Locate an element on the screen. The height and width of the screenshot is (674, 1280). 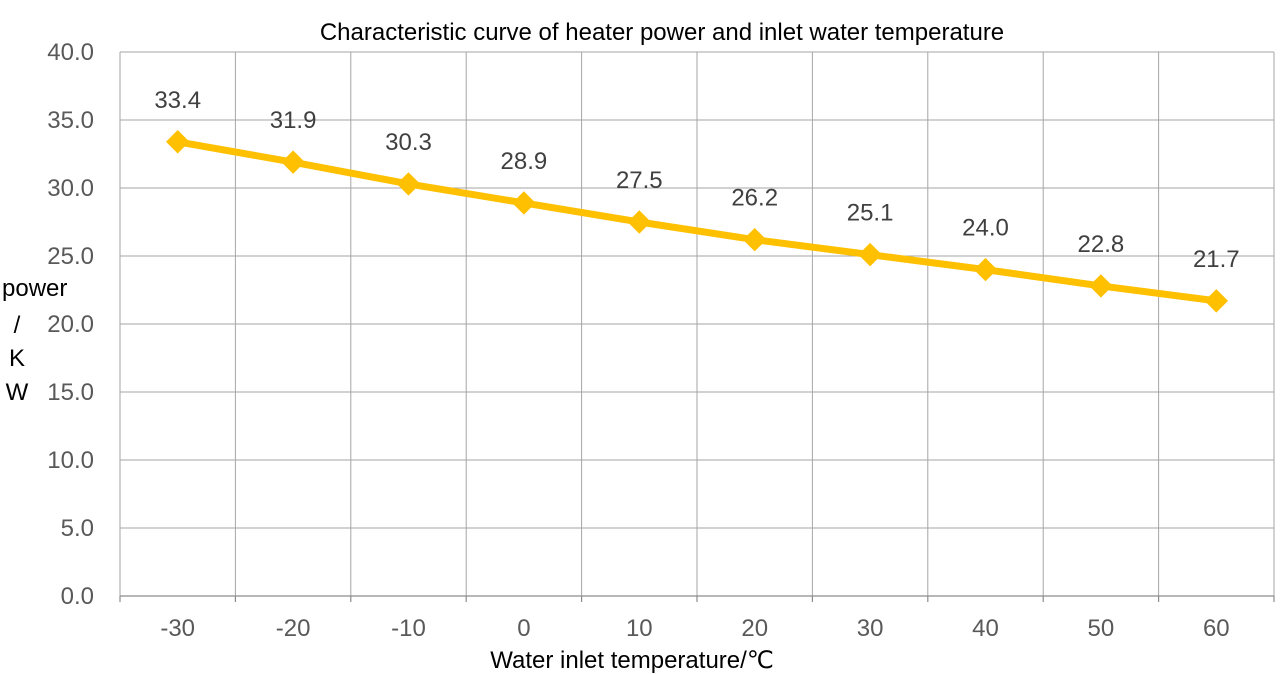
data-label: 28.9 is located at coordinates (524, 161).